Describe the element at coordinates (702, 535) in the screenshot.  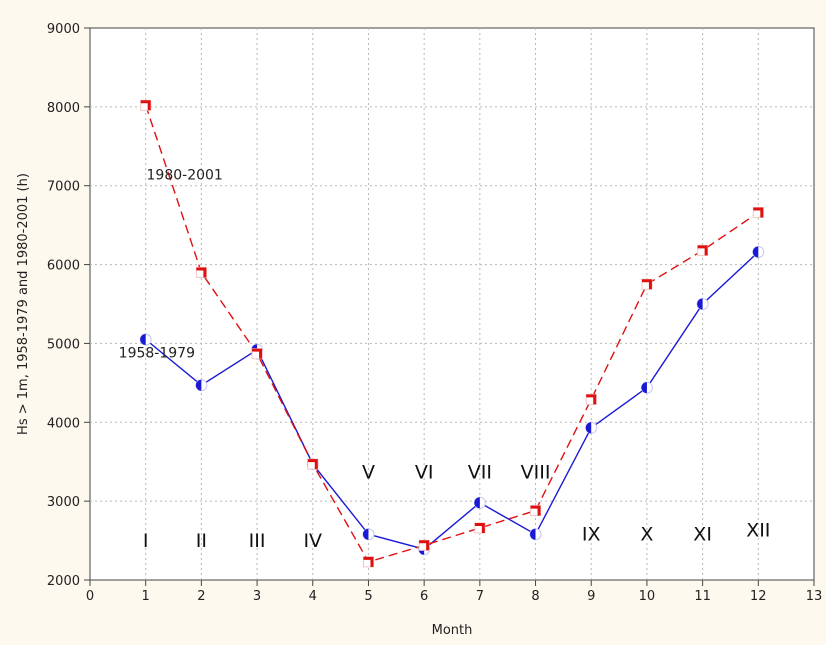
I see `month-label: XI` at that location.